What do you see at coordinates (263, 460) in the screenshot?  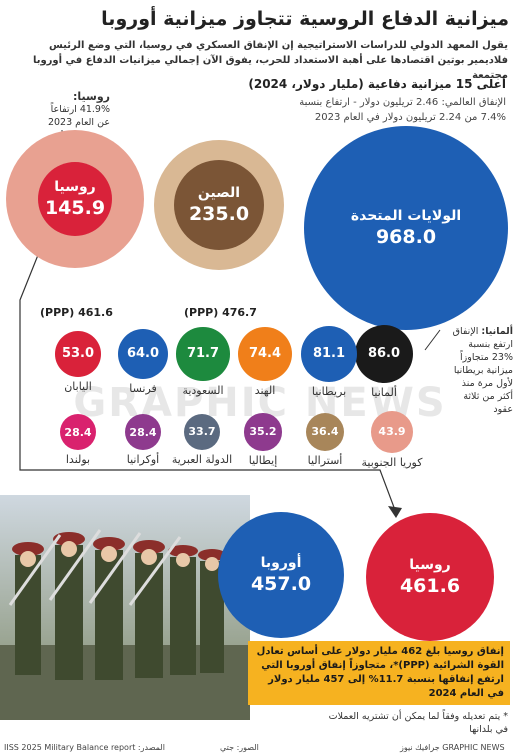 I see `bubble-label: إيطاليا` at bounding box center [263, 460].